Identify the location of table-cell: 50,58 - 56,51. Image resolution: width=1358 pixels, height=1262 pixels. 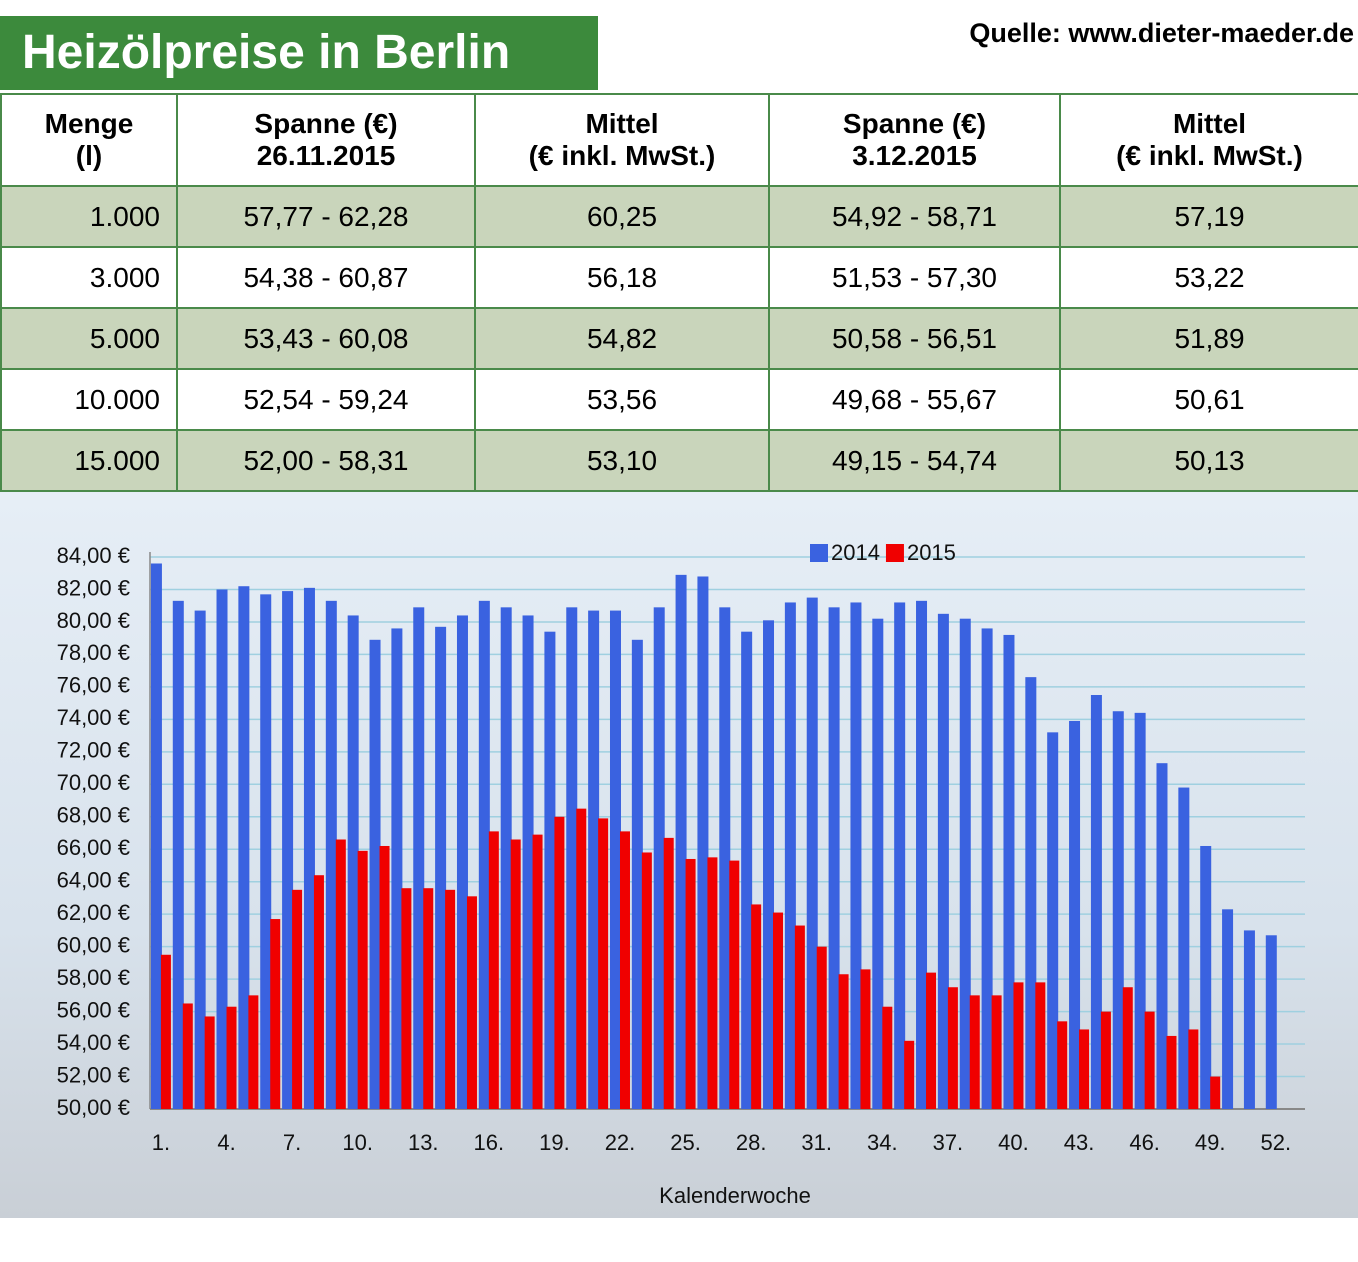
(914, 338).